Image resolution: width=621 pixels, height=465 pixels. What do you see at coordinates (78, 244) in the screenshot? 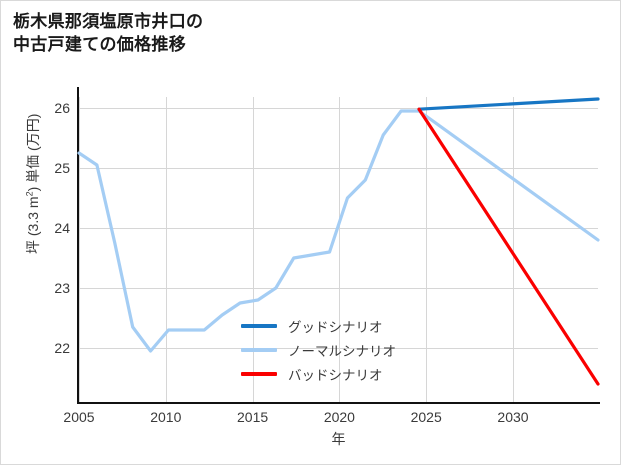
I see `y-axis-spine` at bounding box center [78, 244].